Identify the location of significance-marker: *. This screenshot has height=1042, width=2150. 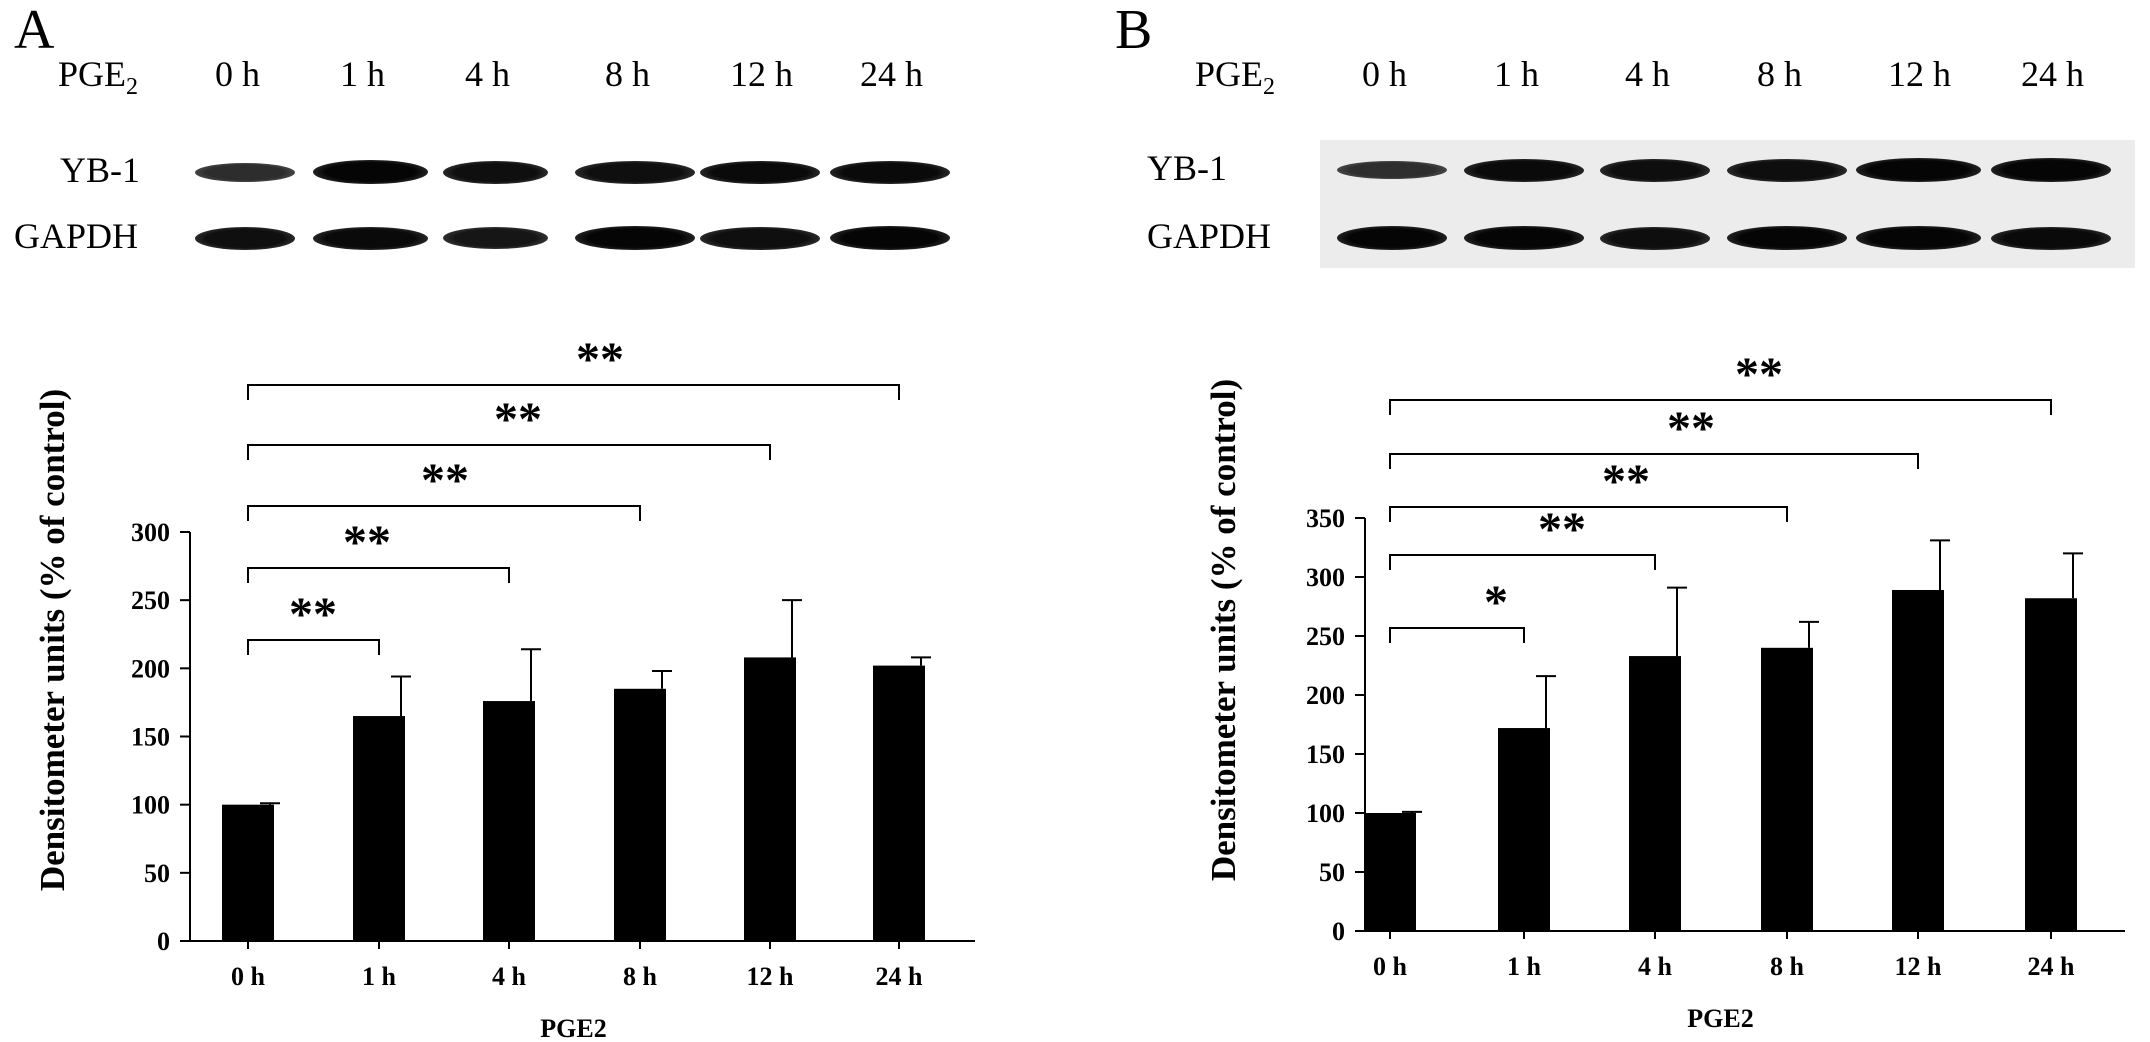
(1496, 602).